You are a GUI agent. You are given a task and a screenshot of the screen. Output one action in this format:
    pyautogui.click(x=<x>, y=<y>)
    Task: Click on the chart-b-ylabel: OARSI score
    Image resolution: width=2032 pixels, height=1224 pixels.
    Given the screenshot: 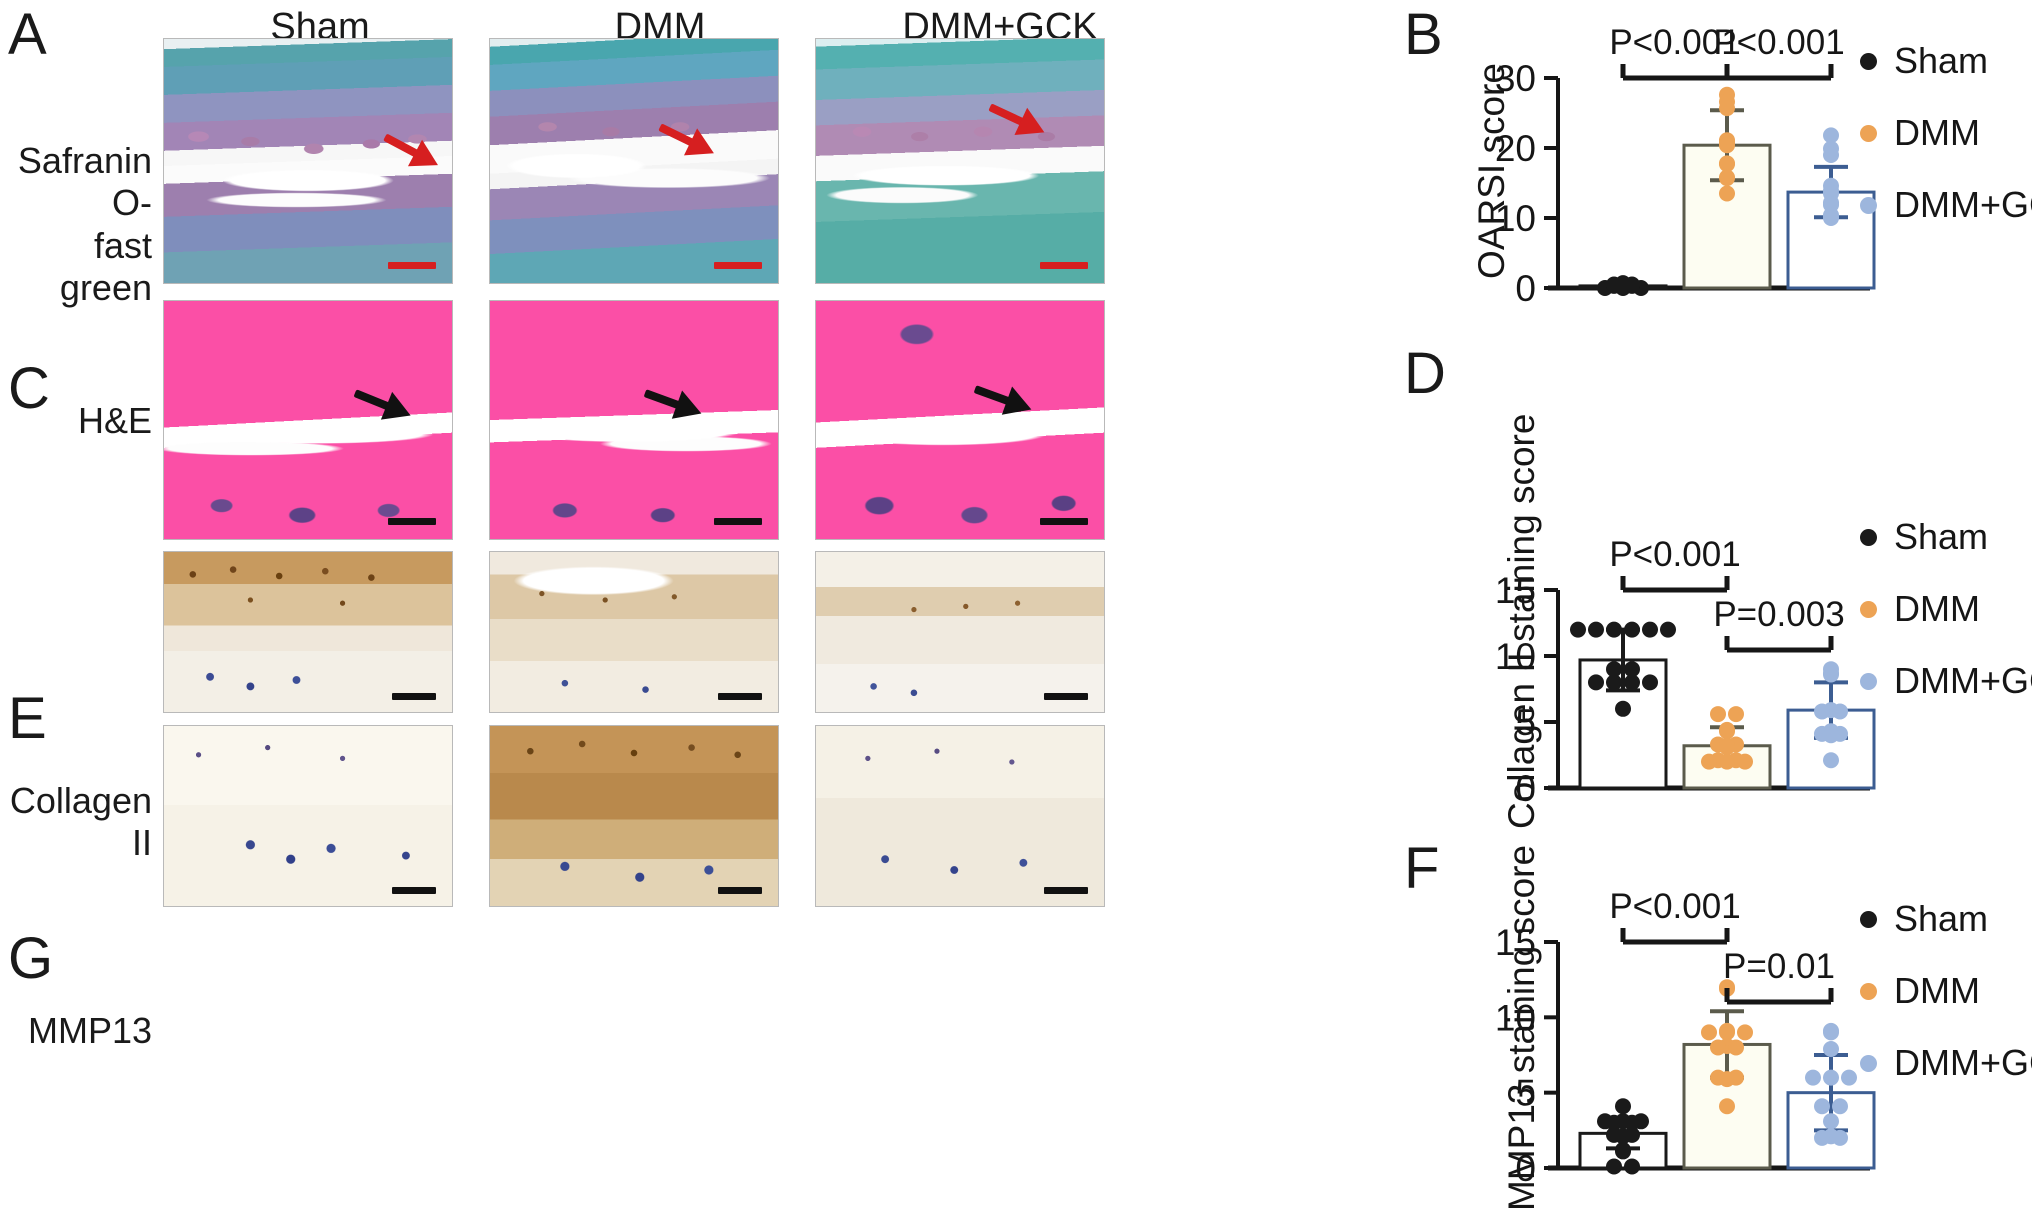 What is the action you would take?
    pyautogui.click(x=1491, y=171)
    